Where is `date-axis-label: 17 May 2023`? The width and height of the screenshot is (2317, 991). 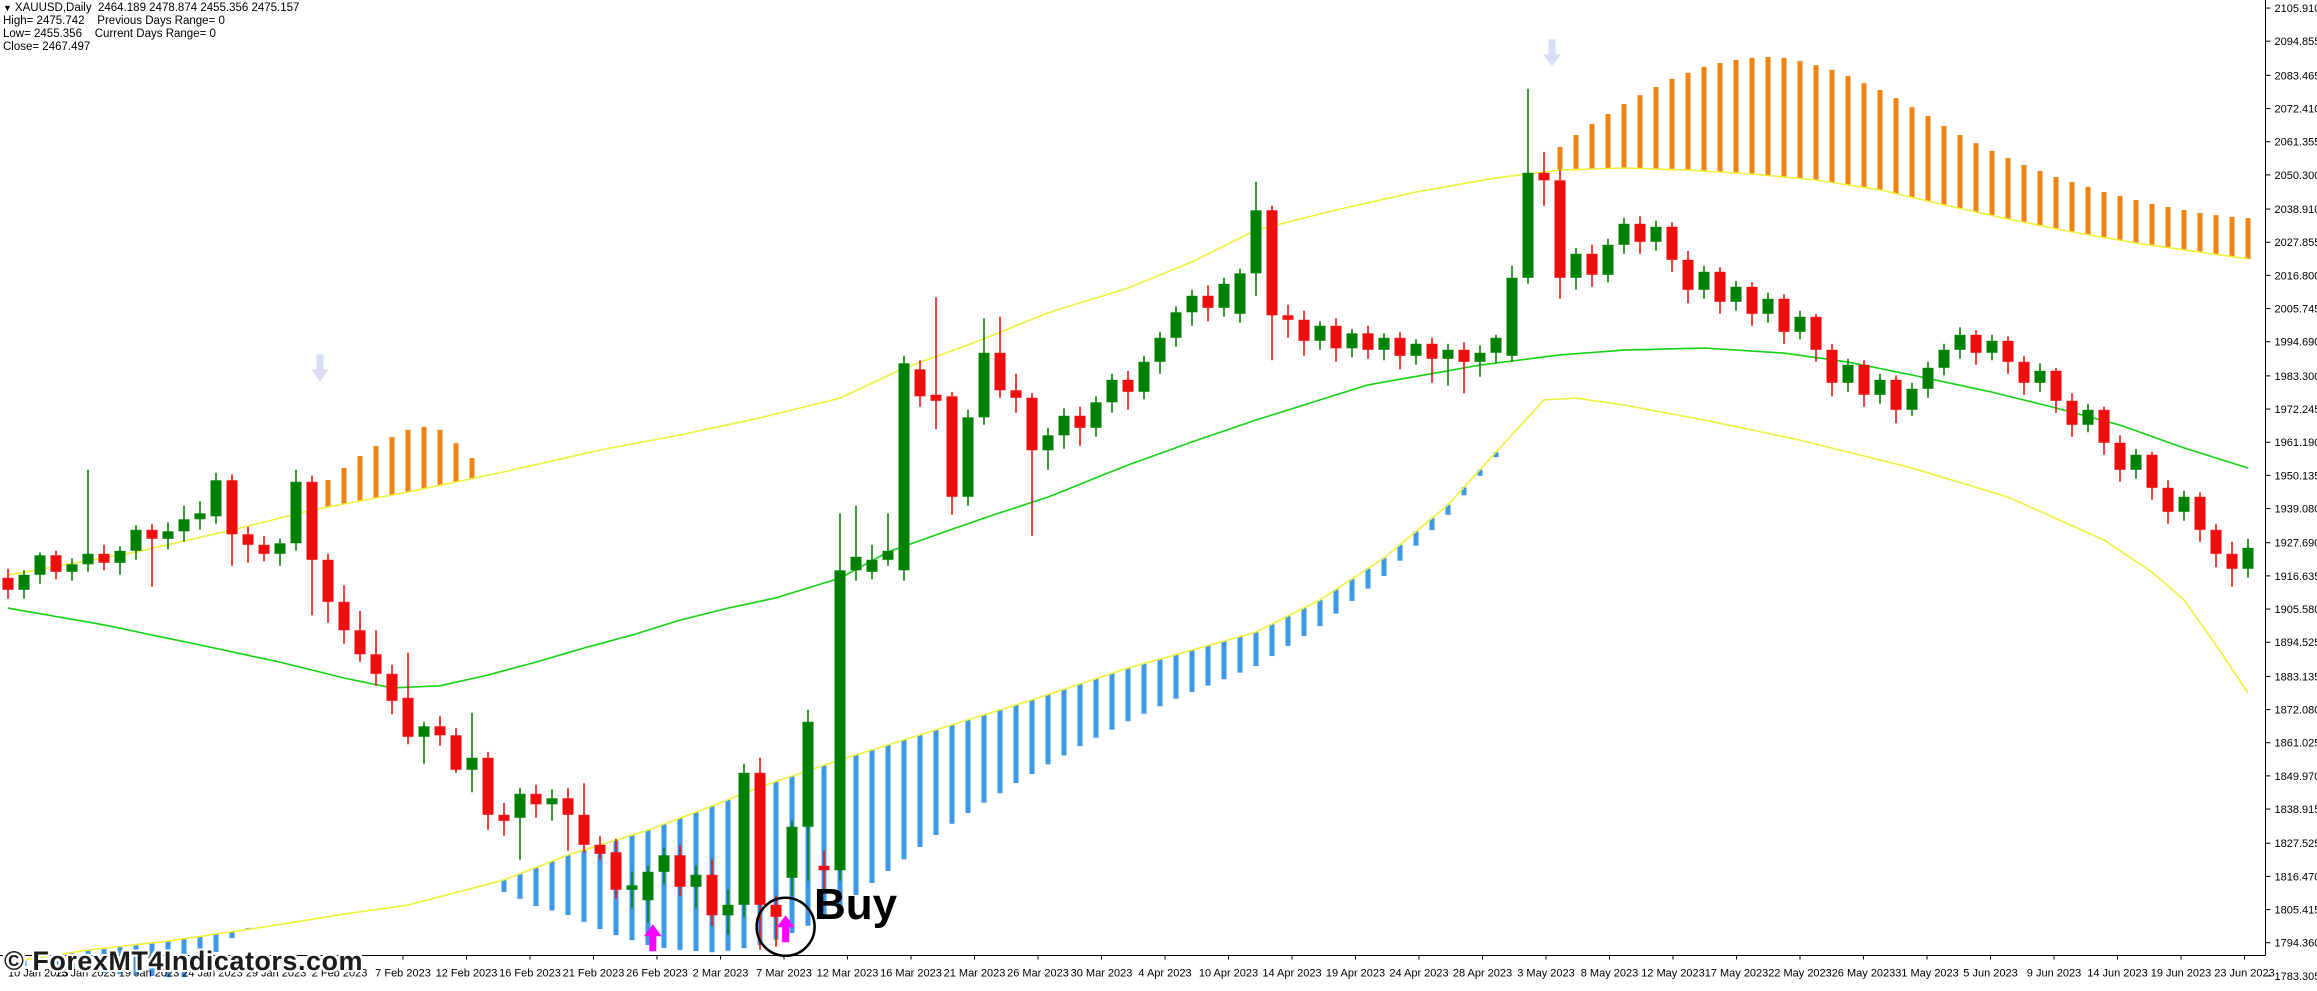 date-axis-label: 17 May 2023 is located at coordinates (1737, 974).